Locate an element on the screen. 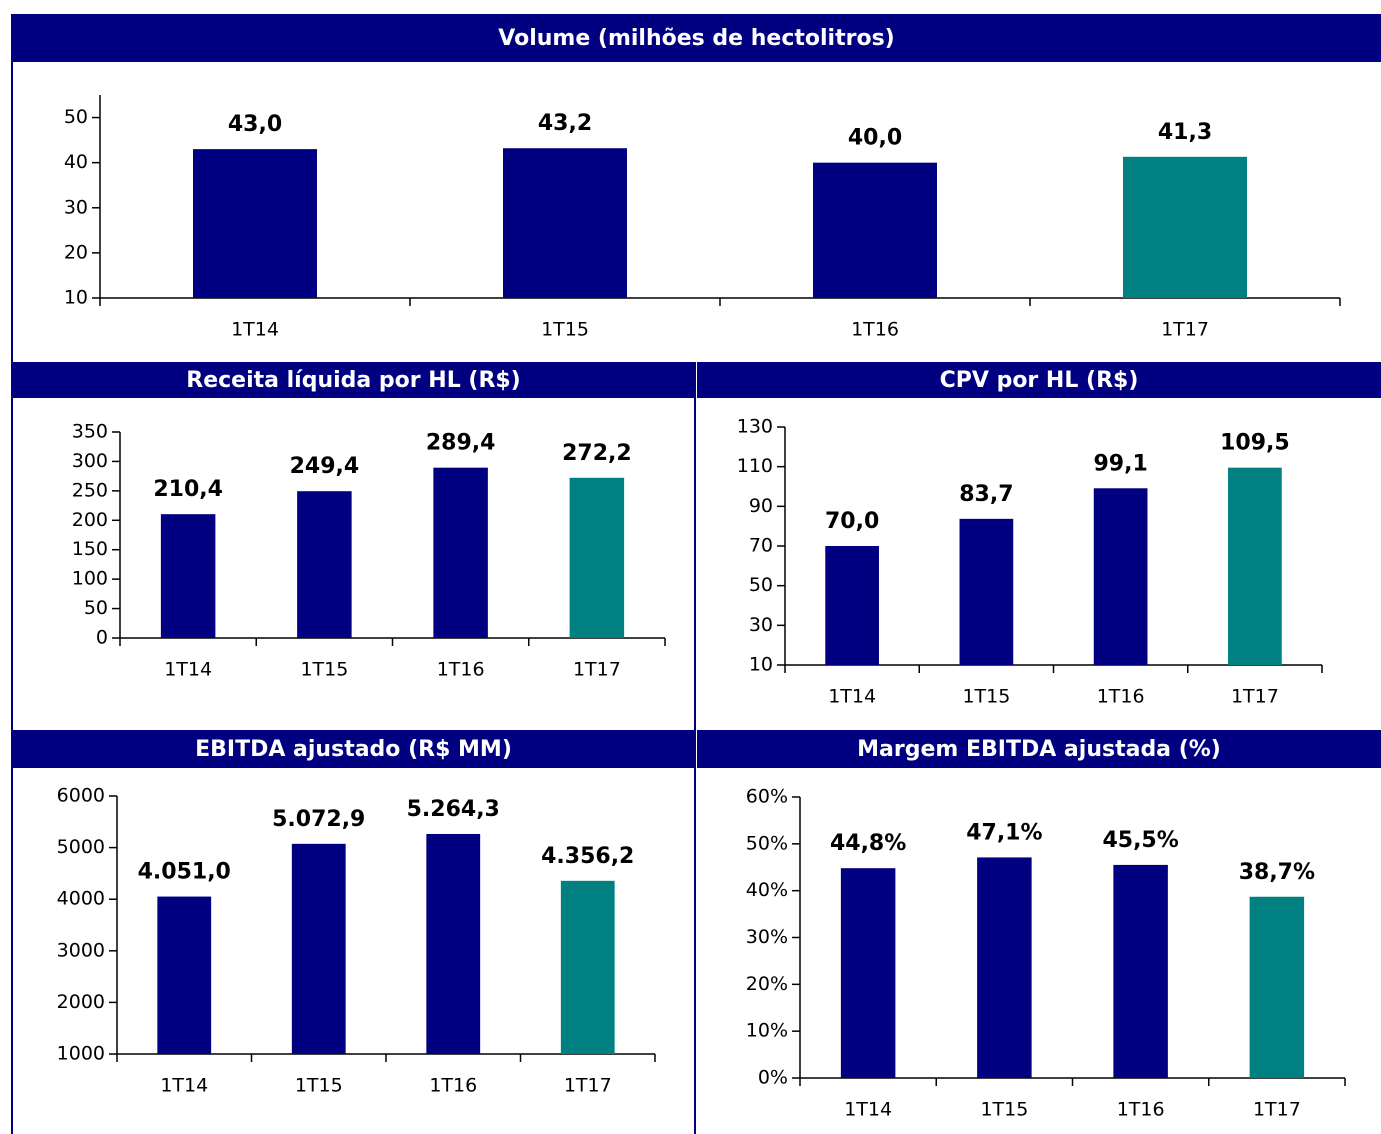 The width and height of the screenshot is (1381, 1134). y-tick-label: 60% is located at coordinates (767, 797).